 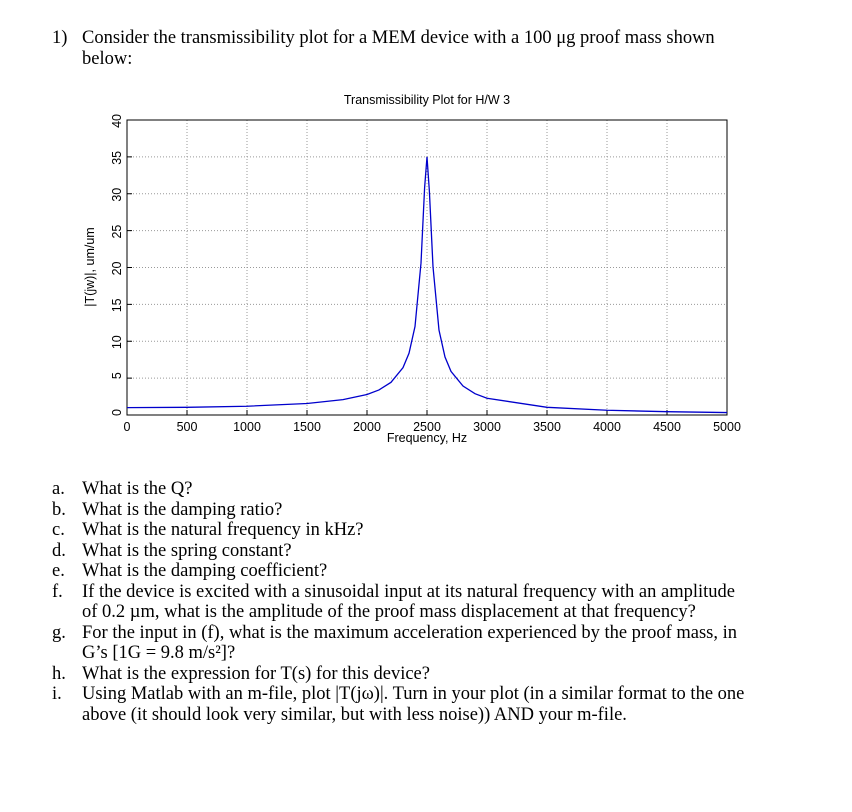 I want to click on x-tick-label: 3500, so click(x=547, y=427).